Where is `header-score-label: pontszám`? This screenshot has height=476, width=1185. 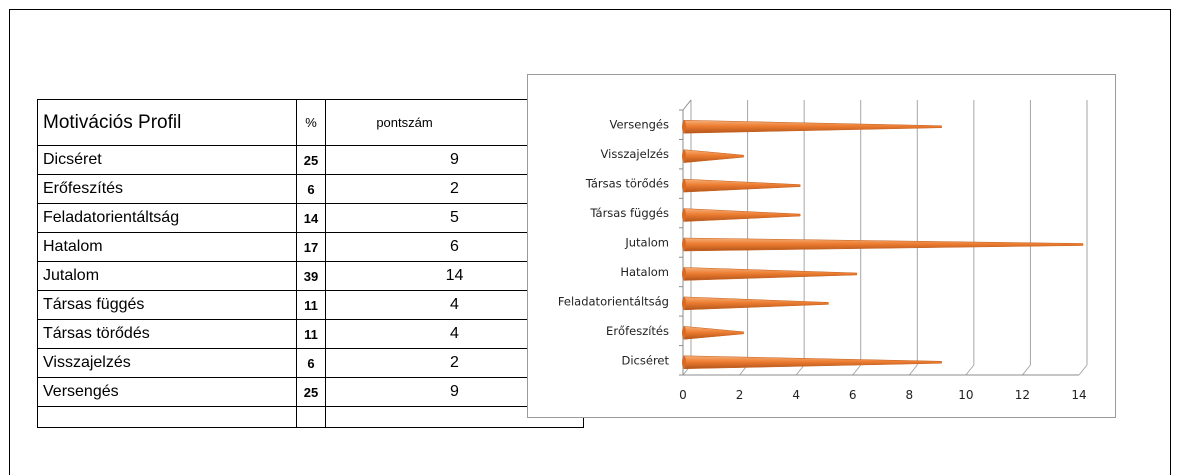 header-score-label: pontszám is located at coordinates (404, 122).